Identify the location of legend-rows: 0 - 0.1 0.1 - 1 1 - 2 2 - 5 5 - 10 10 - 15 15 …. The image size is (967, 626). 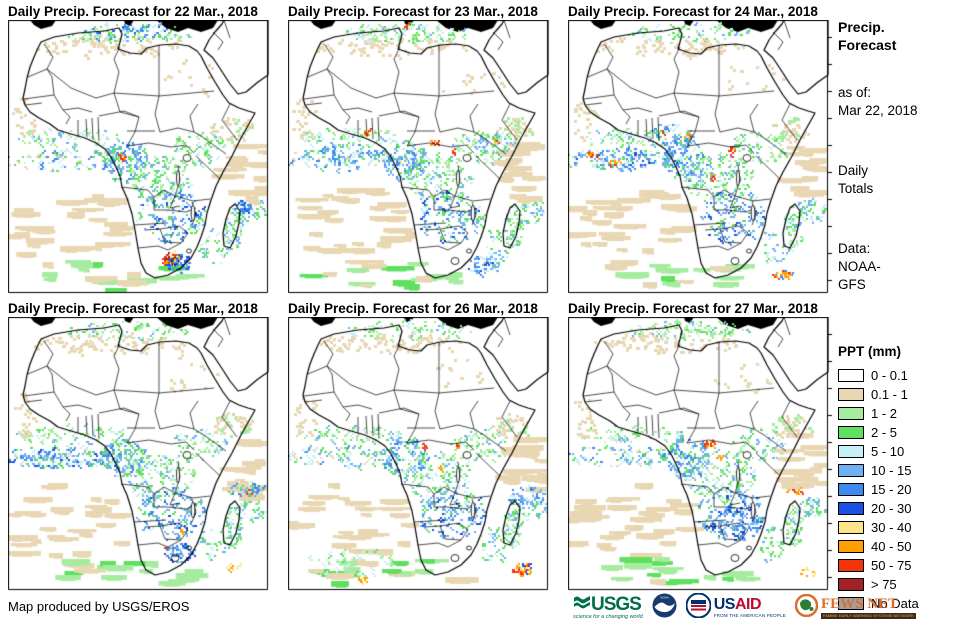
(901, 489).